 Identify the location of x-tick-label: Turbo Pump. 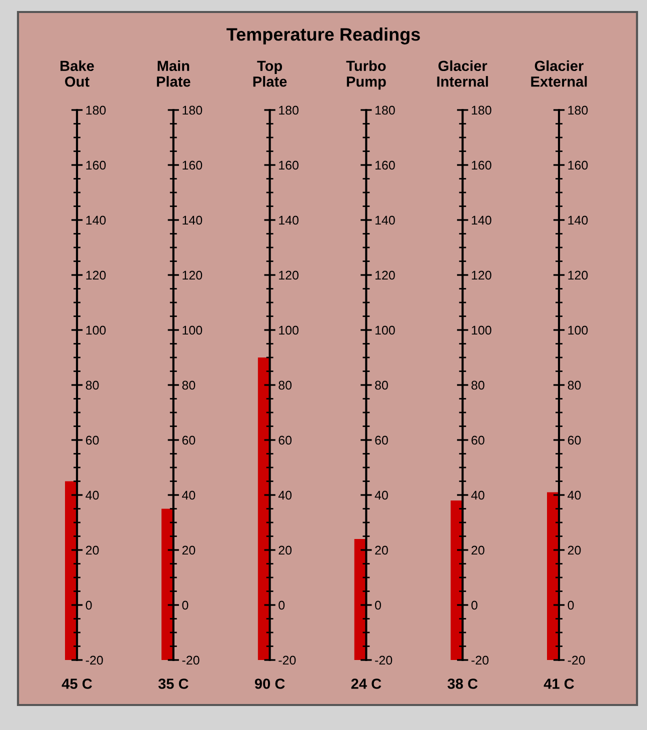
(366, 75).